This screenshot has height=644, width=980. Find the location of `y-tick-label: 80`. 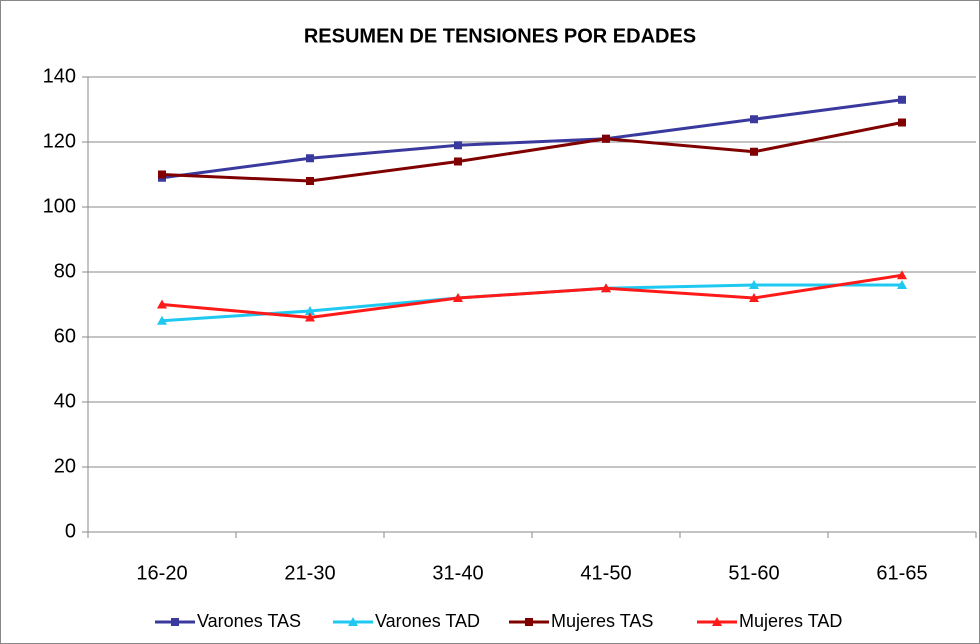

y-tick-label: 80 is located at coordinates (65, 271).